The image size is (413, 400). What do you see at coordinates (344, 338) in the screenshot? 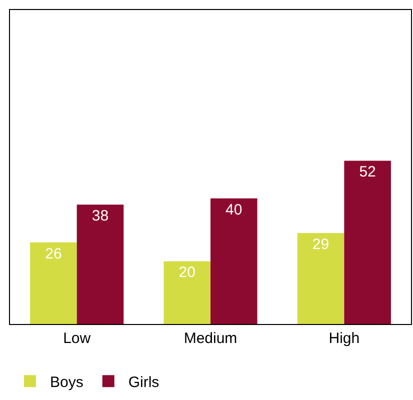
I see `x-tick-label: High` at bounding box center [344, 338].